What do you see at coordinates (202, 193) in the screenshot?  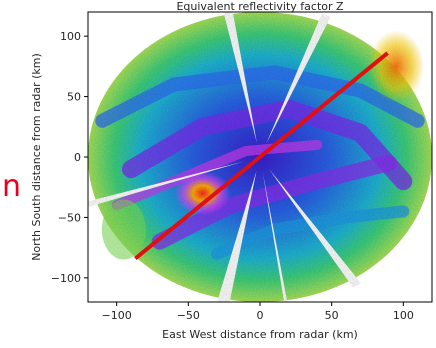 I see `storm-core` at bounding box center [202, 193].